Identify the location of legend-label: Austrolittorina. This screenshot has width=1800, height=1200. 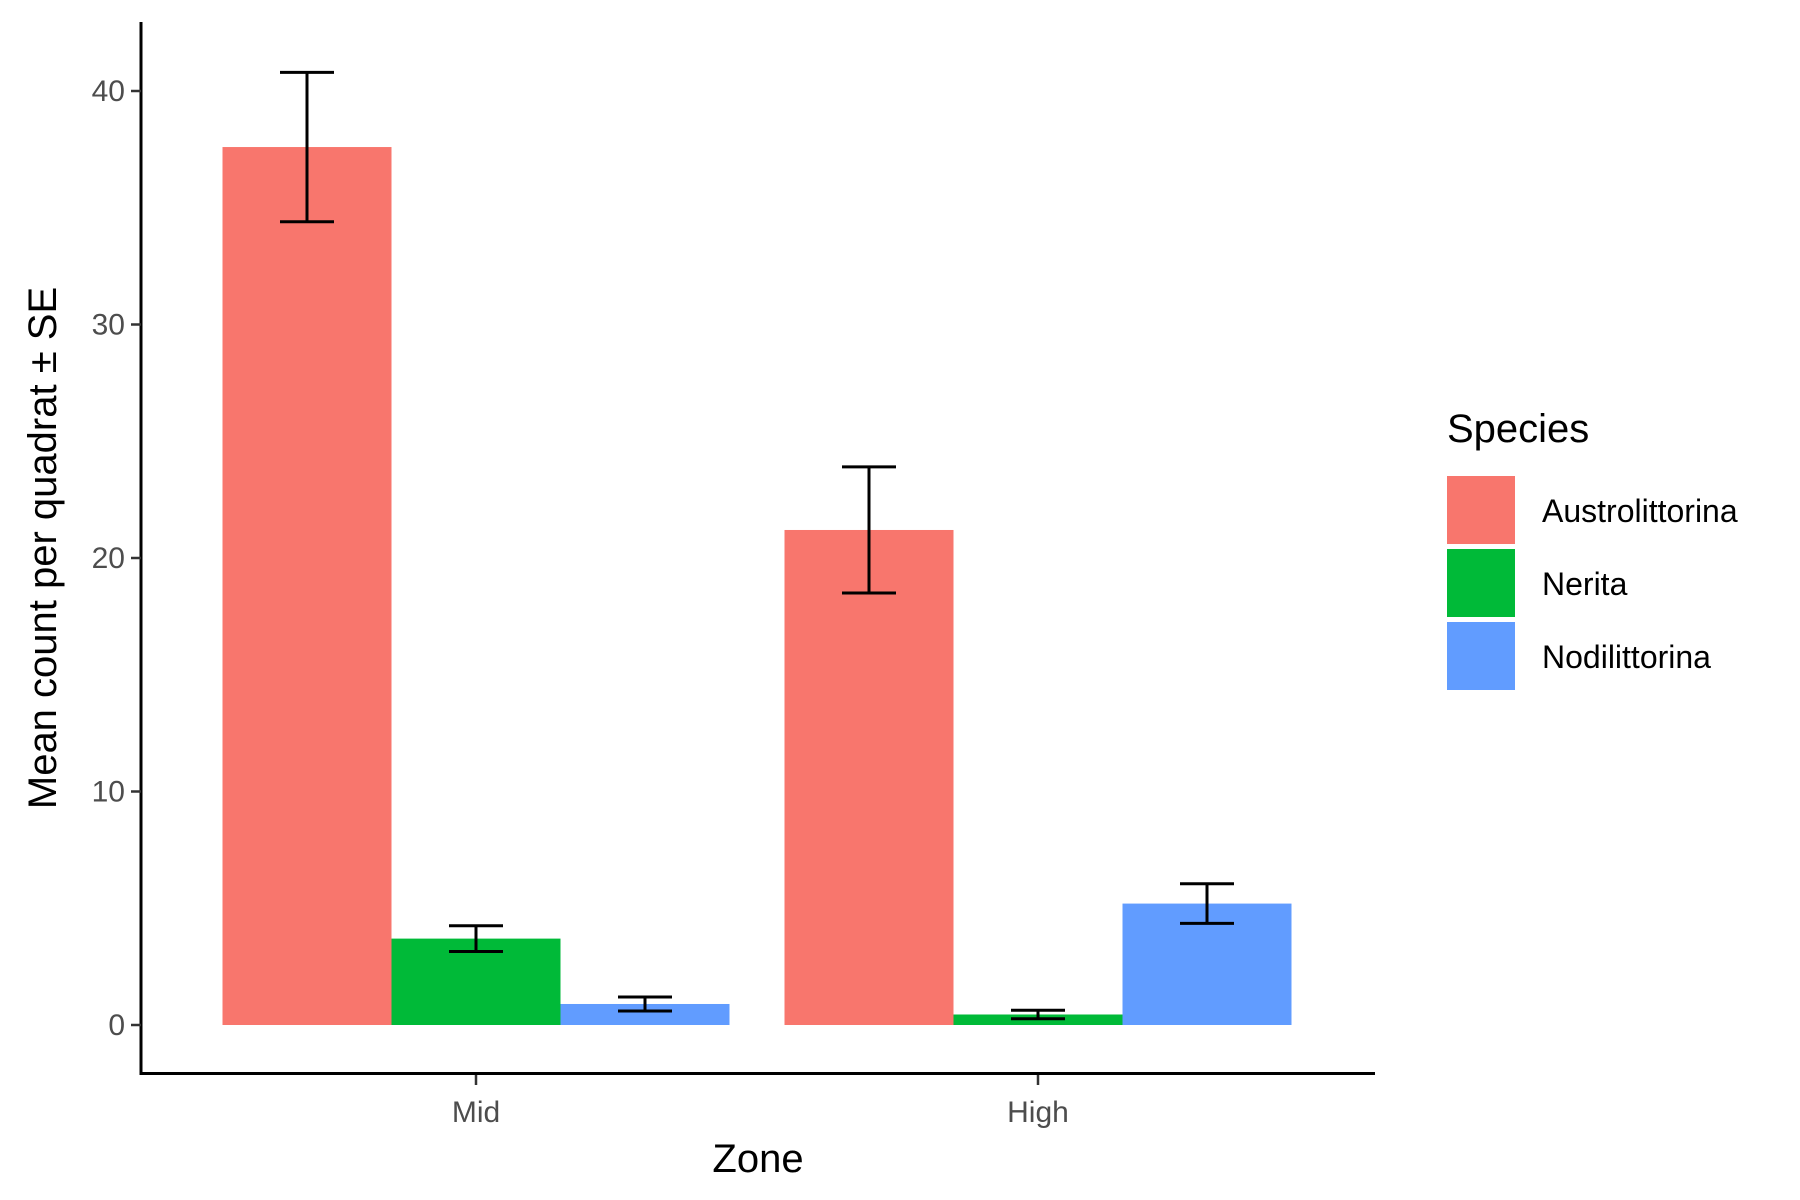
(1640, 511).